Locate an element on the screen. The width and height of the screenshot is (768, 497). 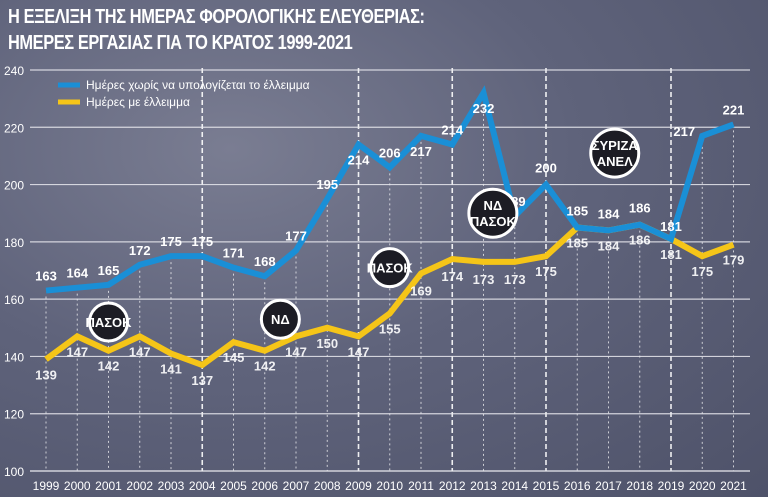
y-tick-label: 100 is located at coordinates (14, 472).